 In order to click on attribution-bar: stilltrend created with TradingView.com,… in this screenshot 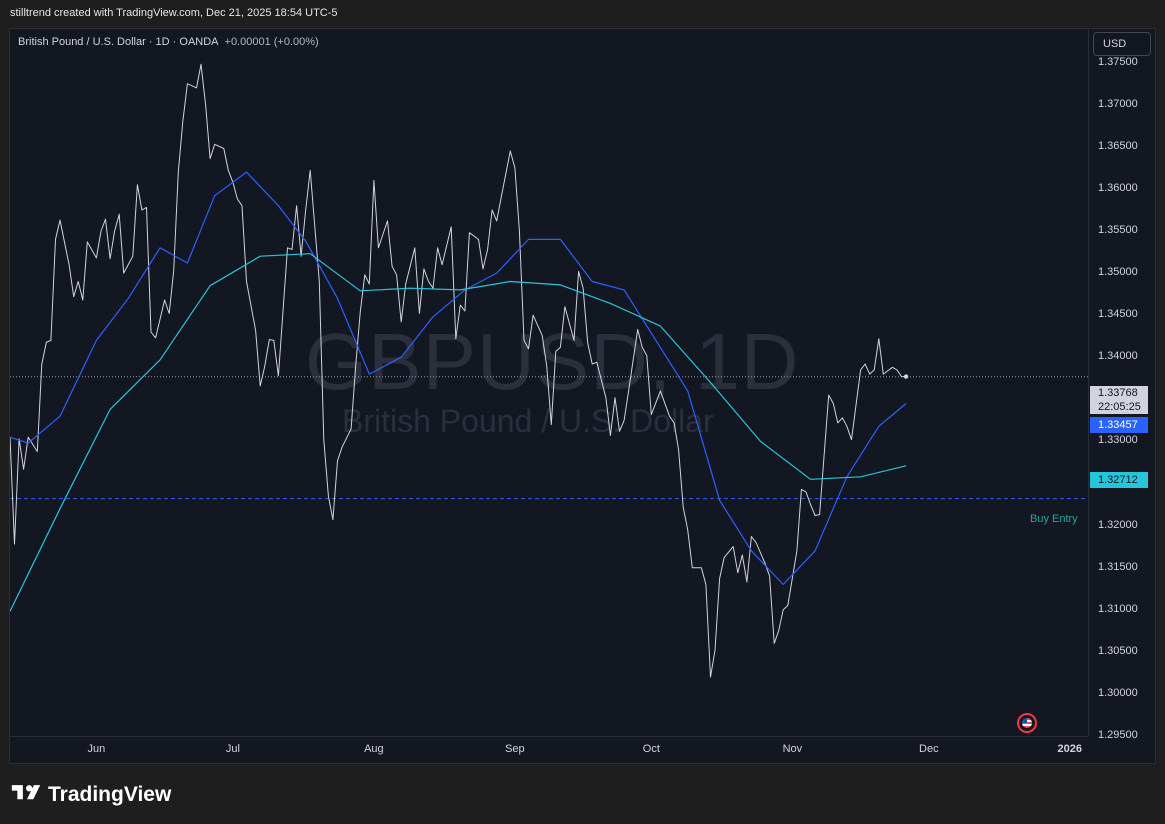, I will do `click(582, 14)`.